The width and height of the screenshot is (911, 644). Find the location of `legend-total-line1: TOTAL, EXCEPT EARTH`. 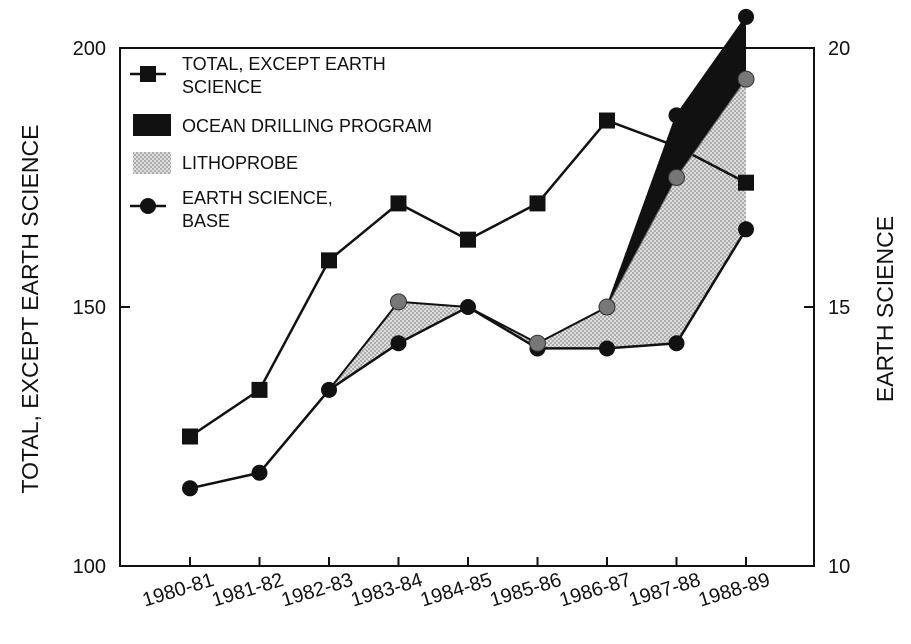

legend-total-line1: TOTAL, EXCEPT EARTH is located at coordinates (284, 64).